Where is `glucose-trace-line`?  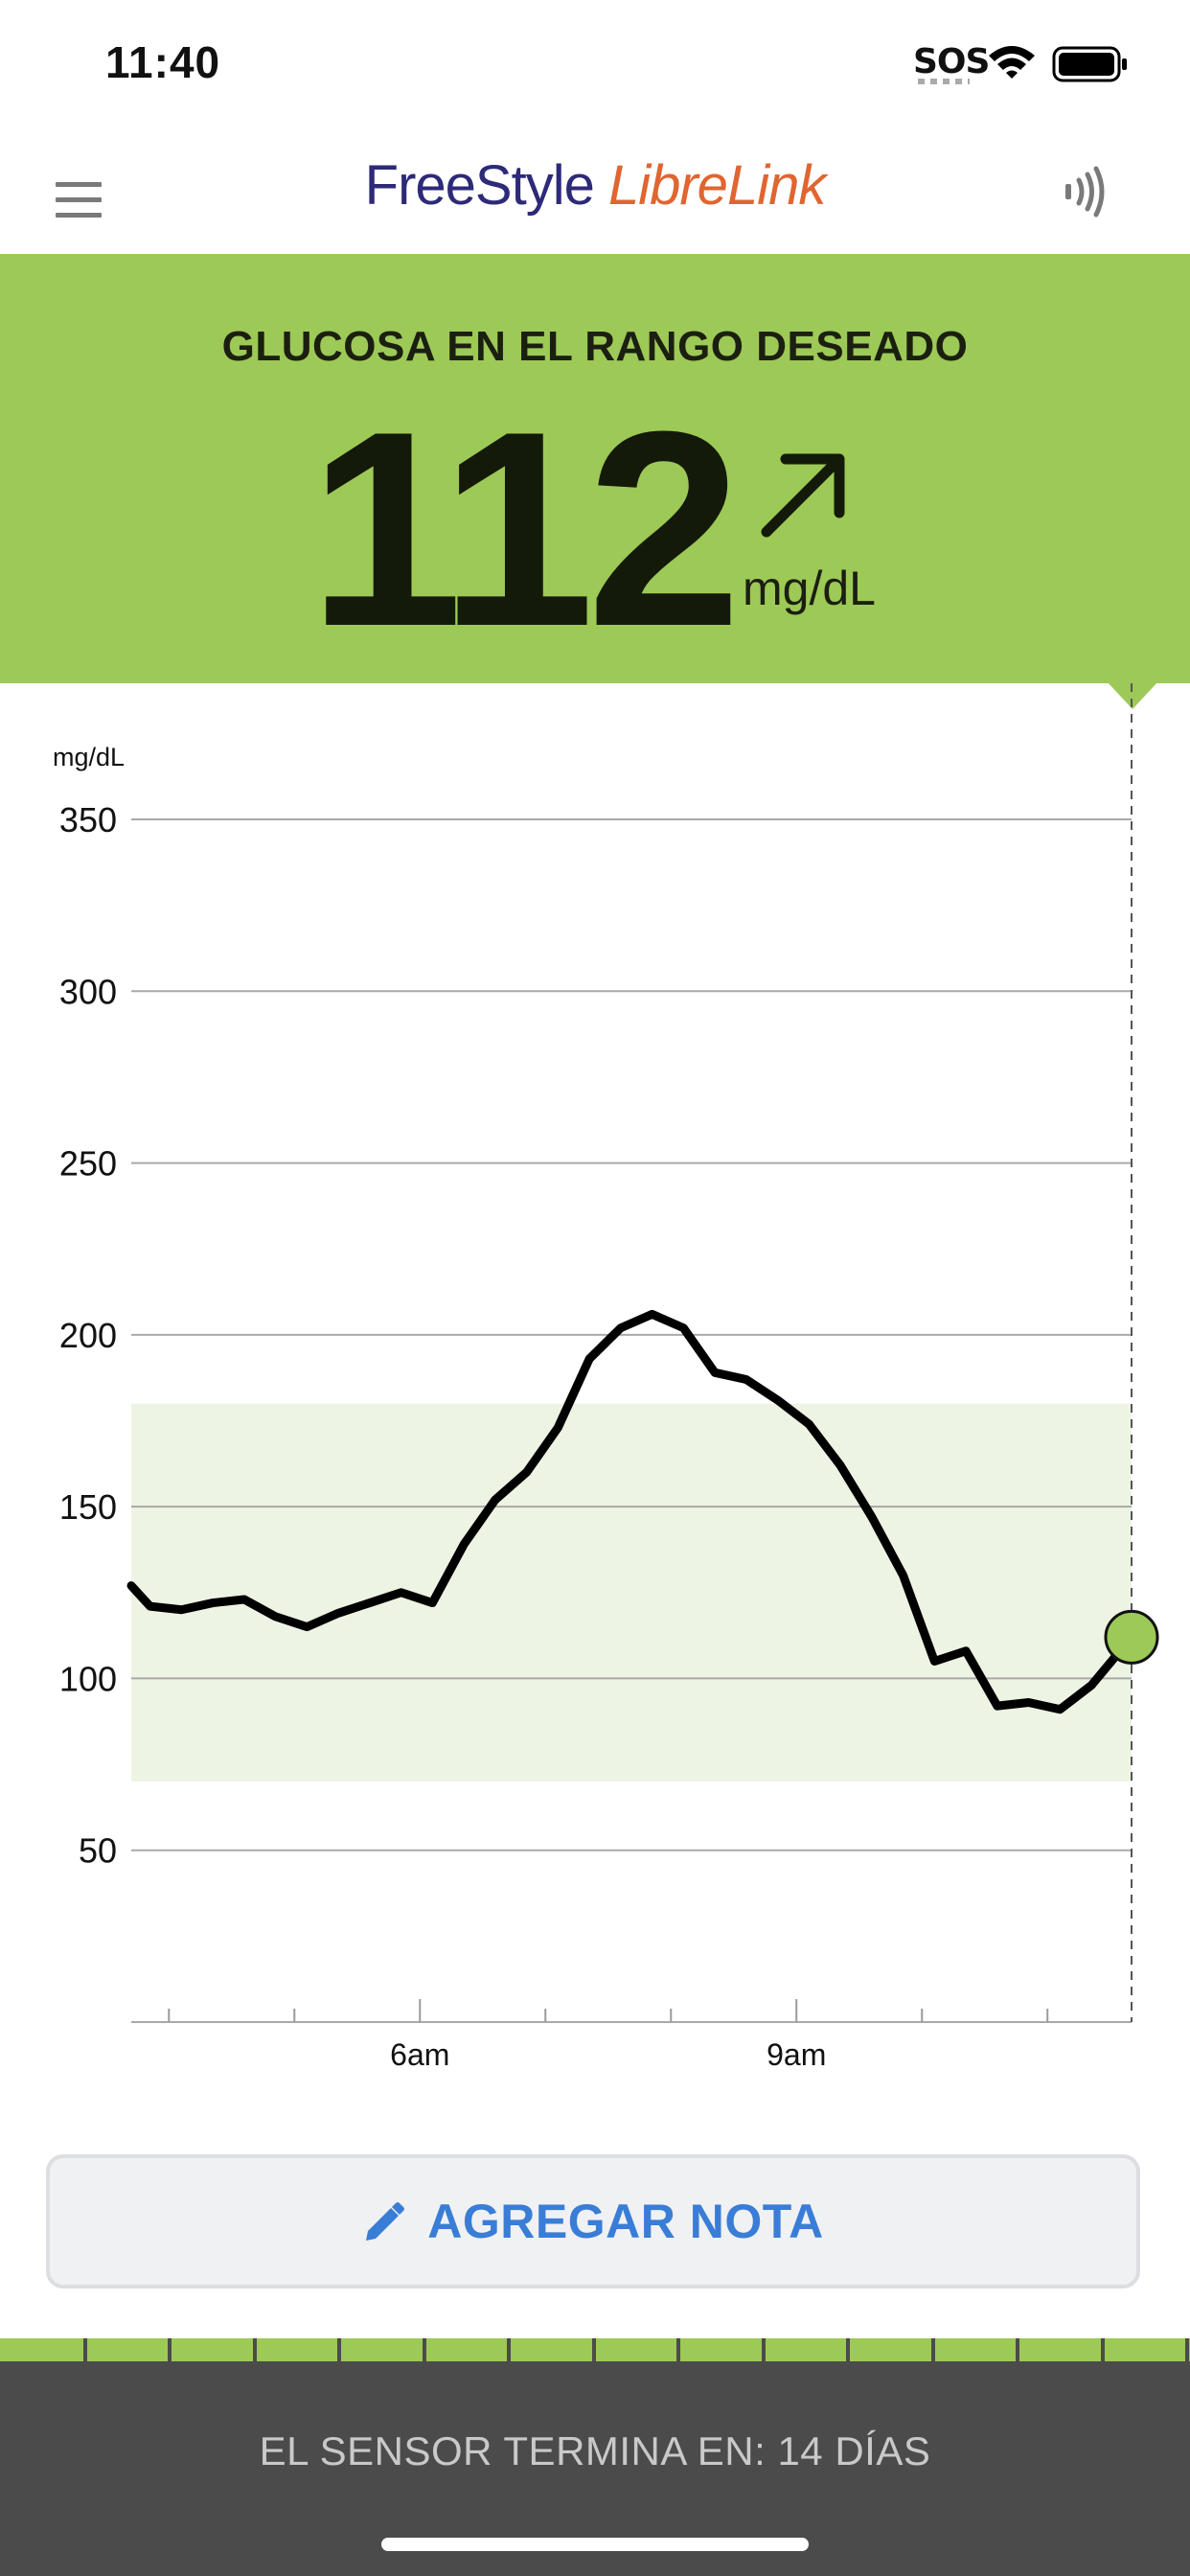
glucose-trace-line is located at coordinates (631, 1511).